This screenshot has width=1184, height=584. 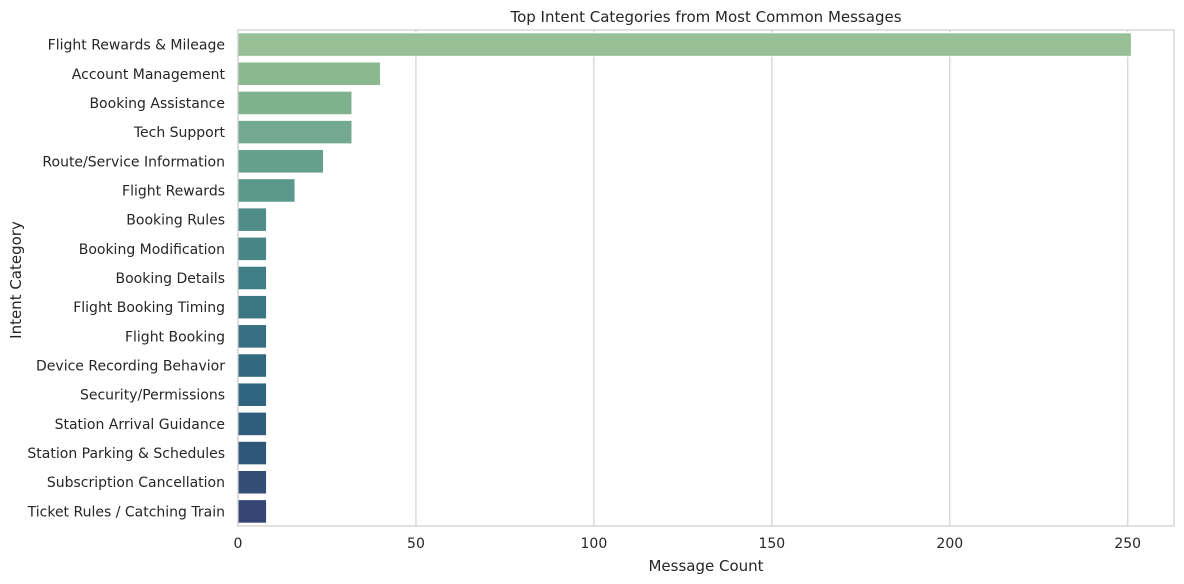 What do you see at coordinates (771, 544) in the screenshot?
I see `x-tick-label: 150` at bounding box center [771, 544].